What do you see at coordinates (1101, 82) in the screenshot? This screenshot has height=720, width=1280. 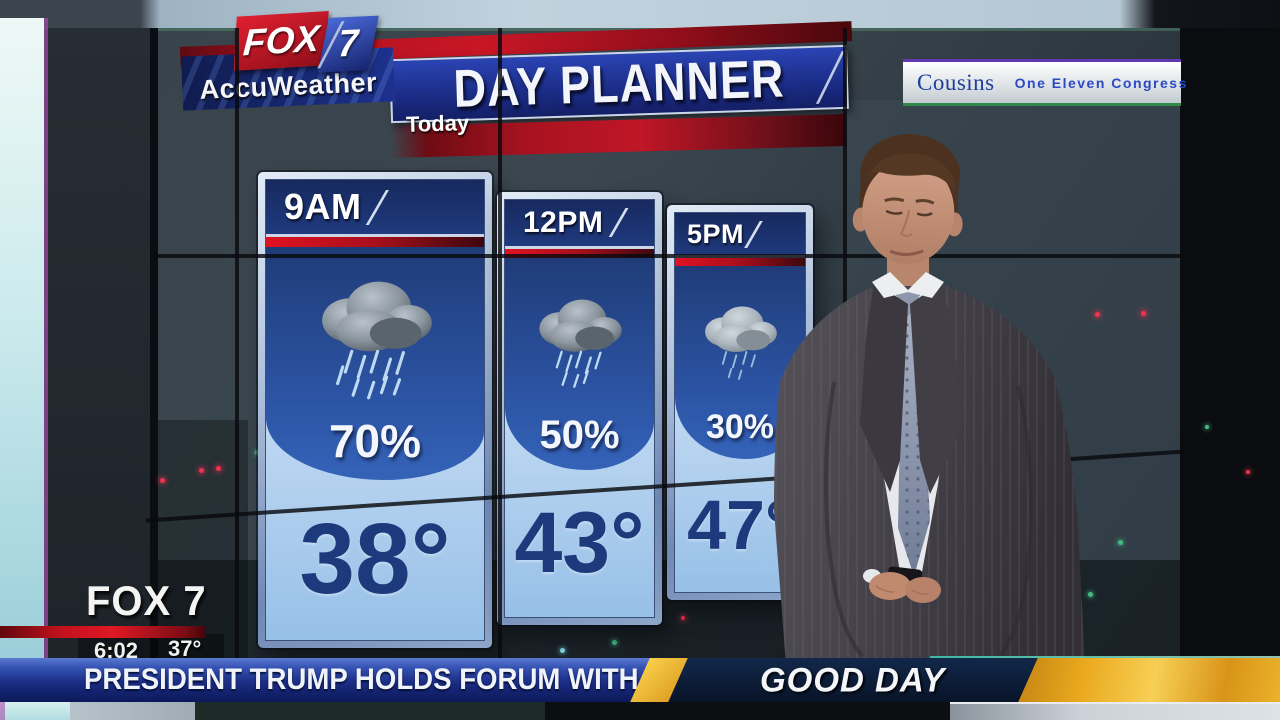 I see `sponsor-property: One Eleven Congress` at bounding box center [1101, 82].